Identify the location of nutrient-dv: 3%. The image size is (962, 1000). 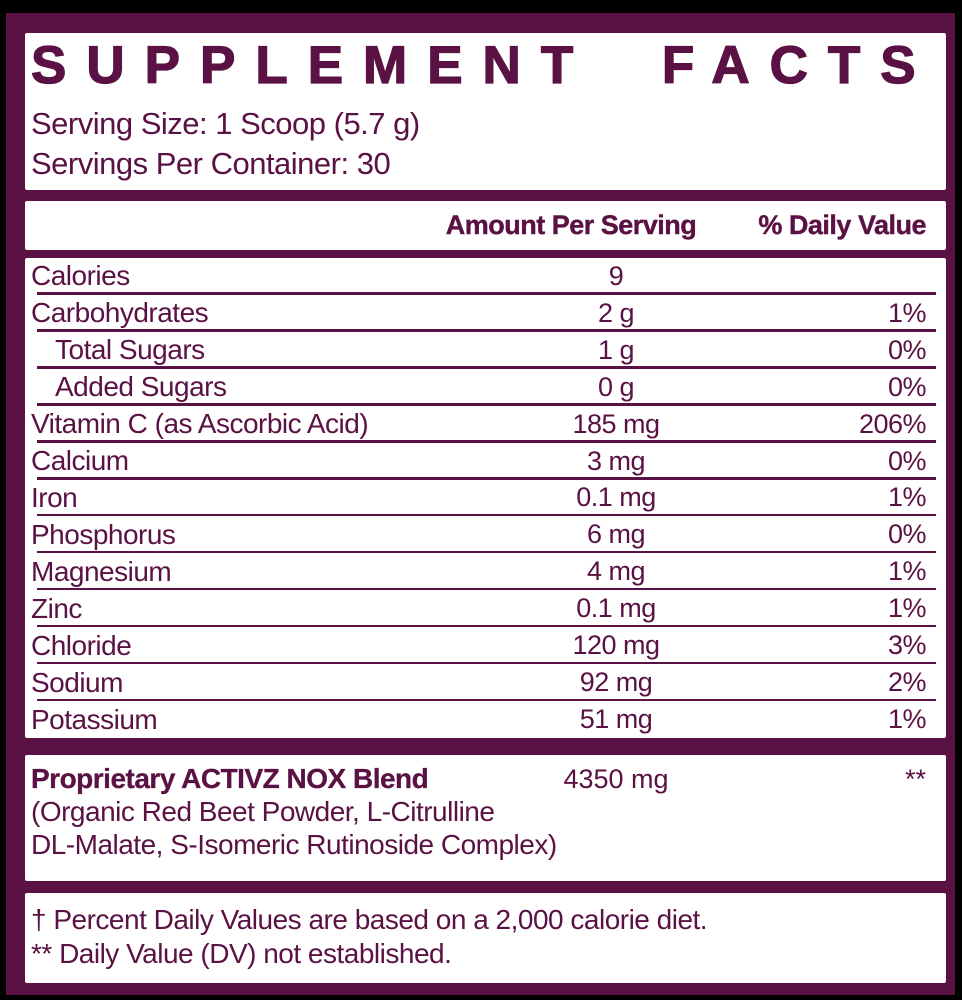
(907, 645).